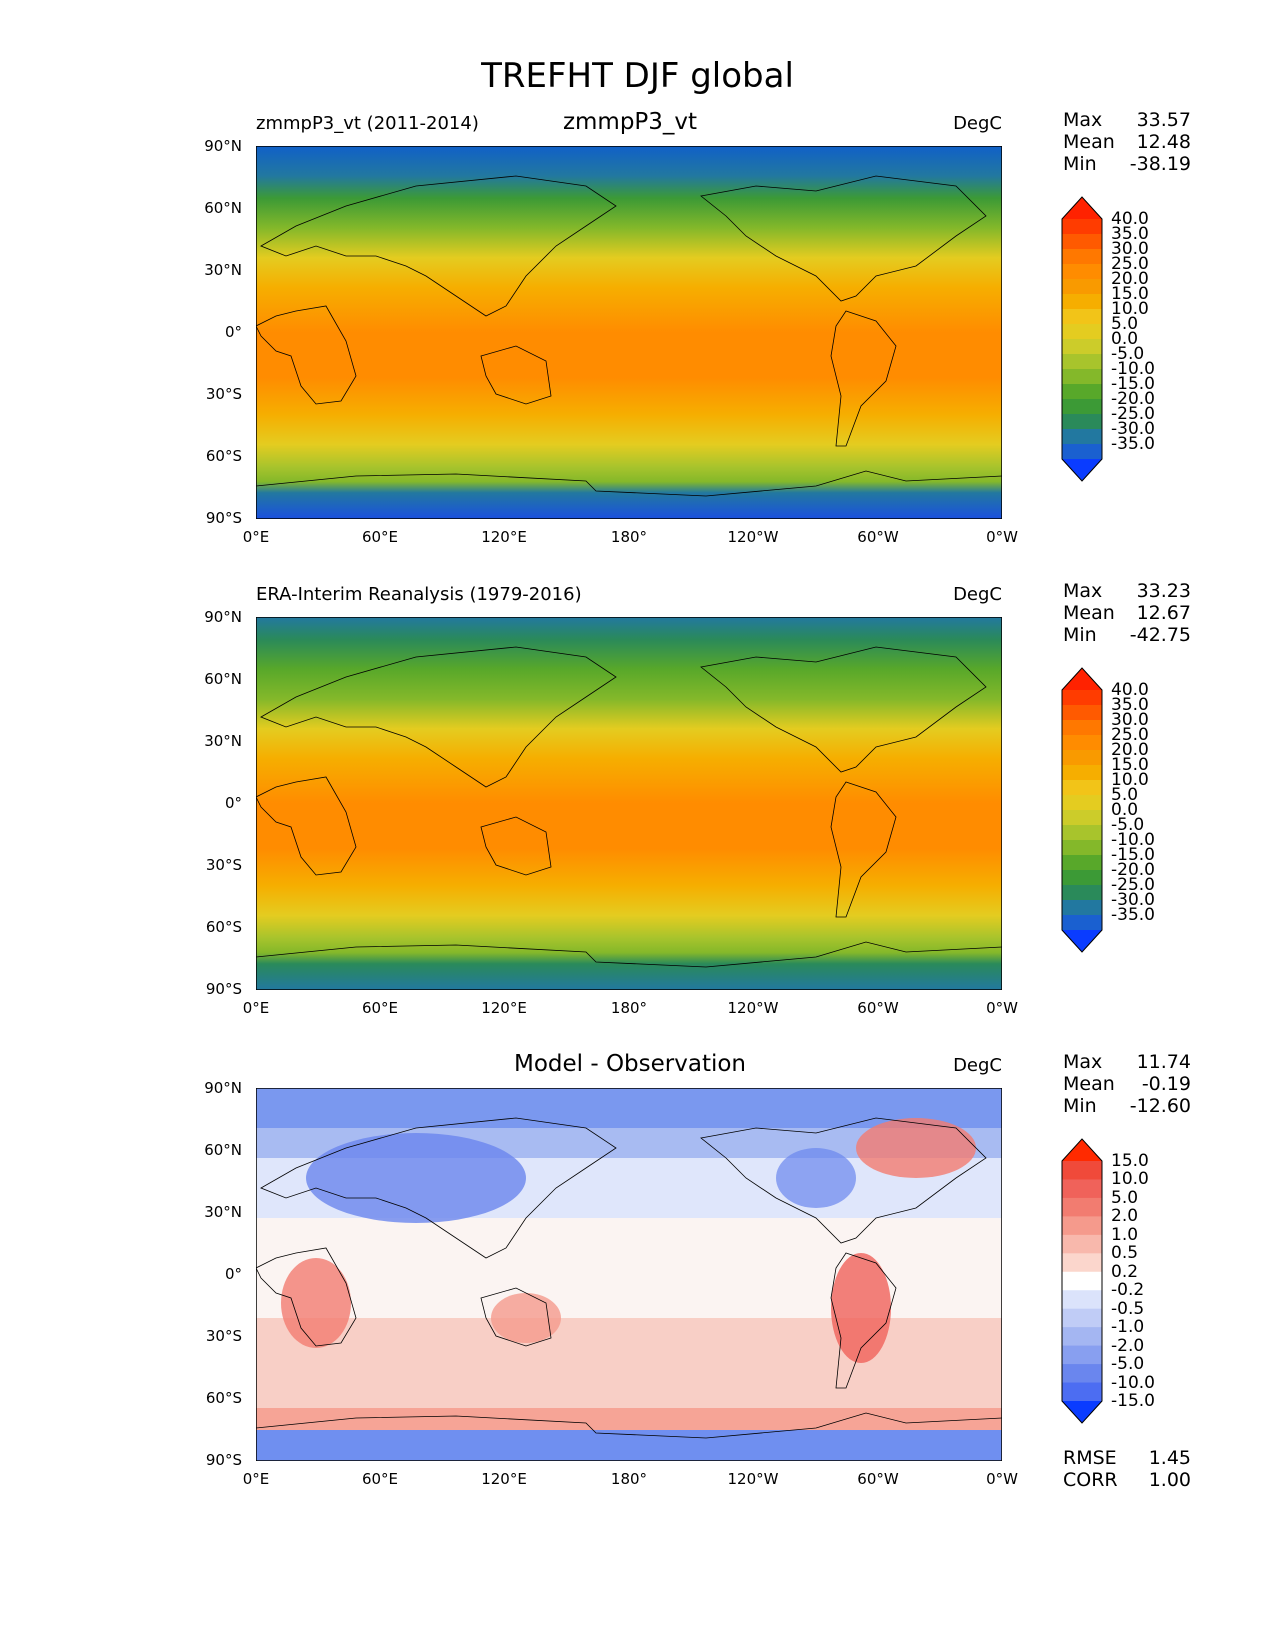  I want to click on colorbar-tick-label: 2.0, so click(1125, 1216).